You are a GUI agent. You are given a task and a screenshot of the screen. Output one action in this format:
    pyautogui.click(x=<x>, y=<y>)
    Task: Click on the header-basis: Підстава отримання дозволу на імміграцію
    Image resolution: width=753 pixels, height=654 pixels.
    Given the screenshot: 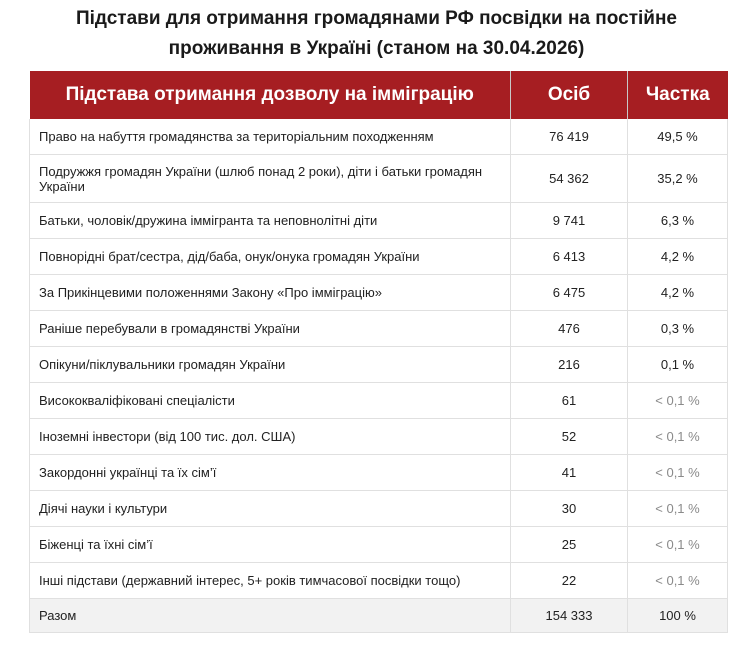 What is the action you would take?
    pyautogui.click(x=270, y=95)
    